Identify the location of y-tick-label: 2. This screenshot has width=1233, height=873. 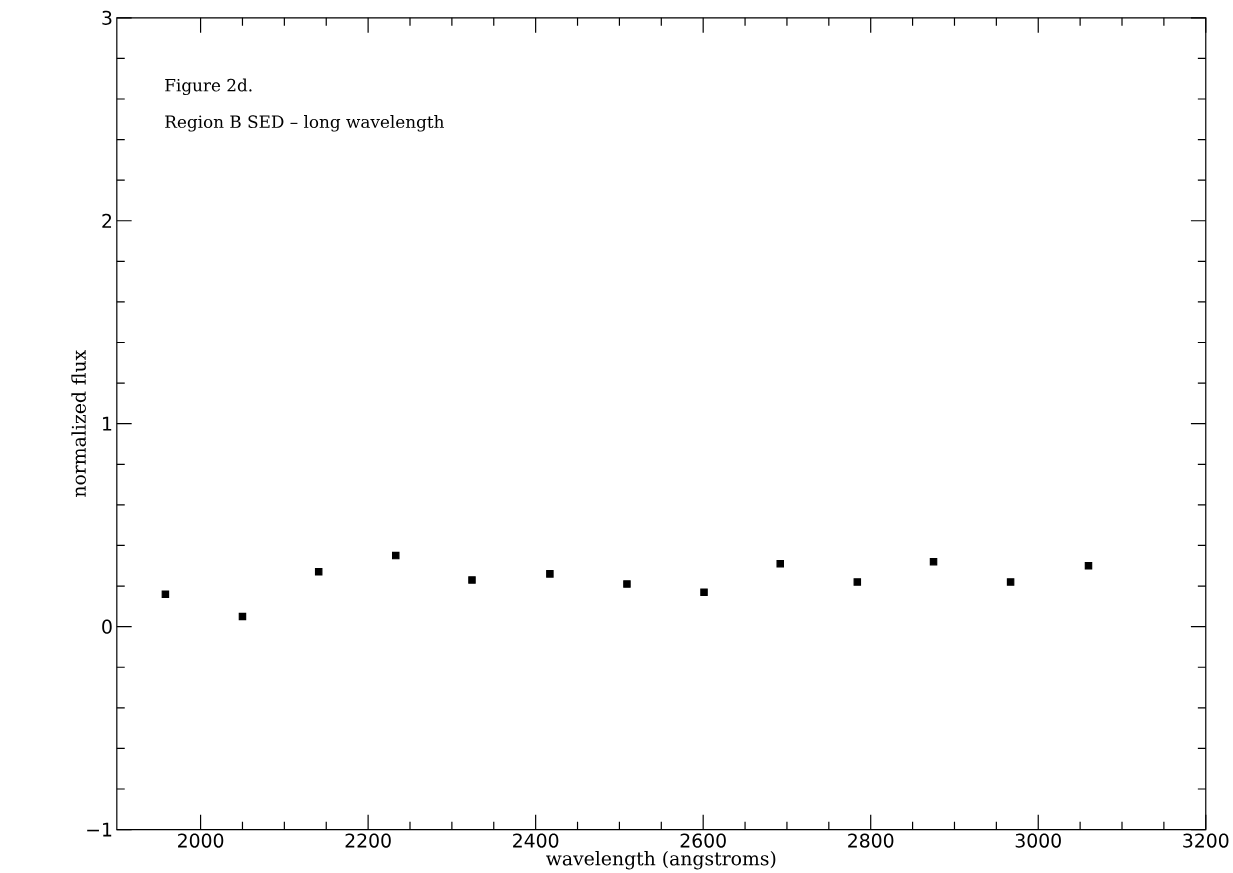
(107, 220).